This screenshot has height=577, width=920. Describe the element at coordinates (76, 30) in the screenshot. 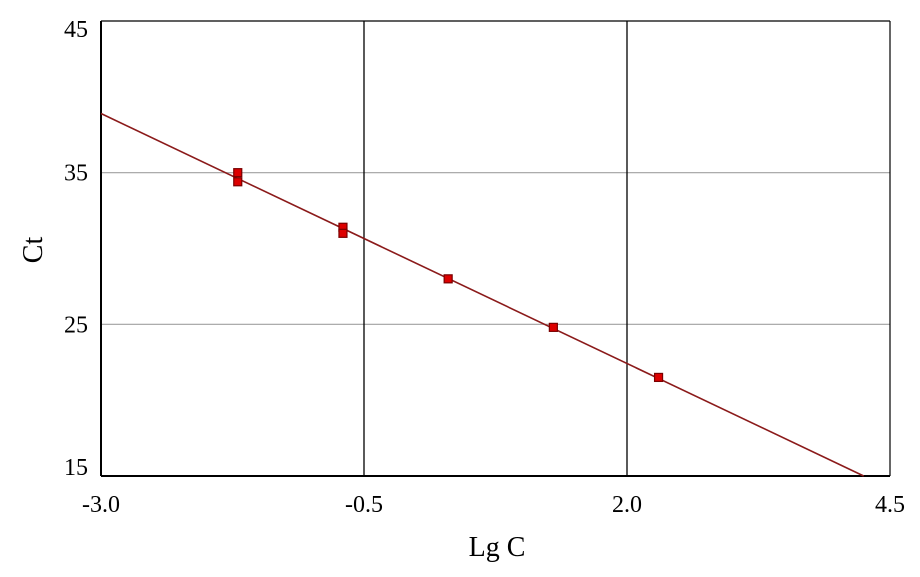

I see `y-tick-label: 45` at that location.